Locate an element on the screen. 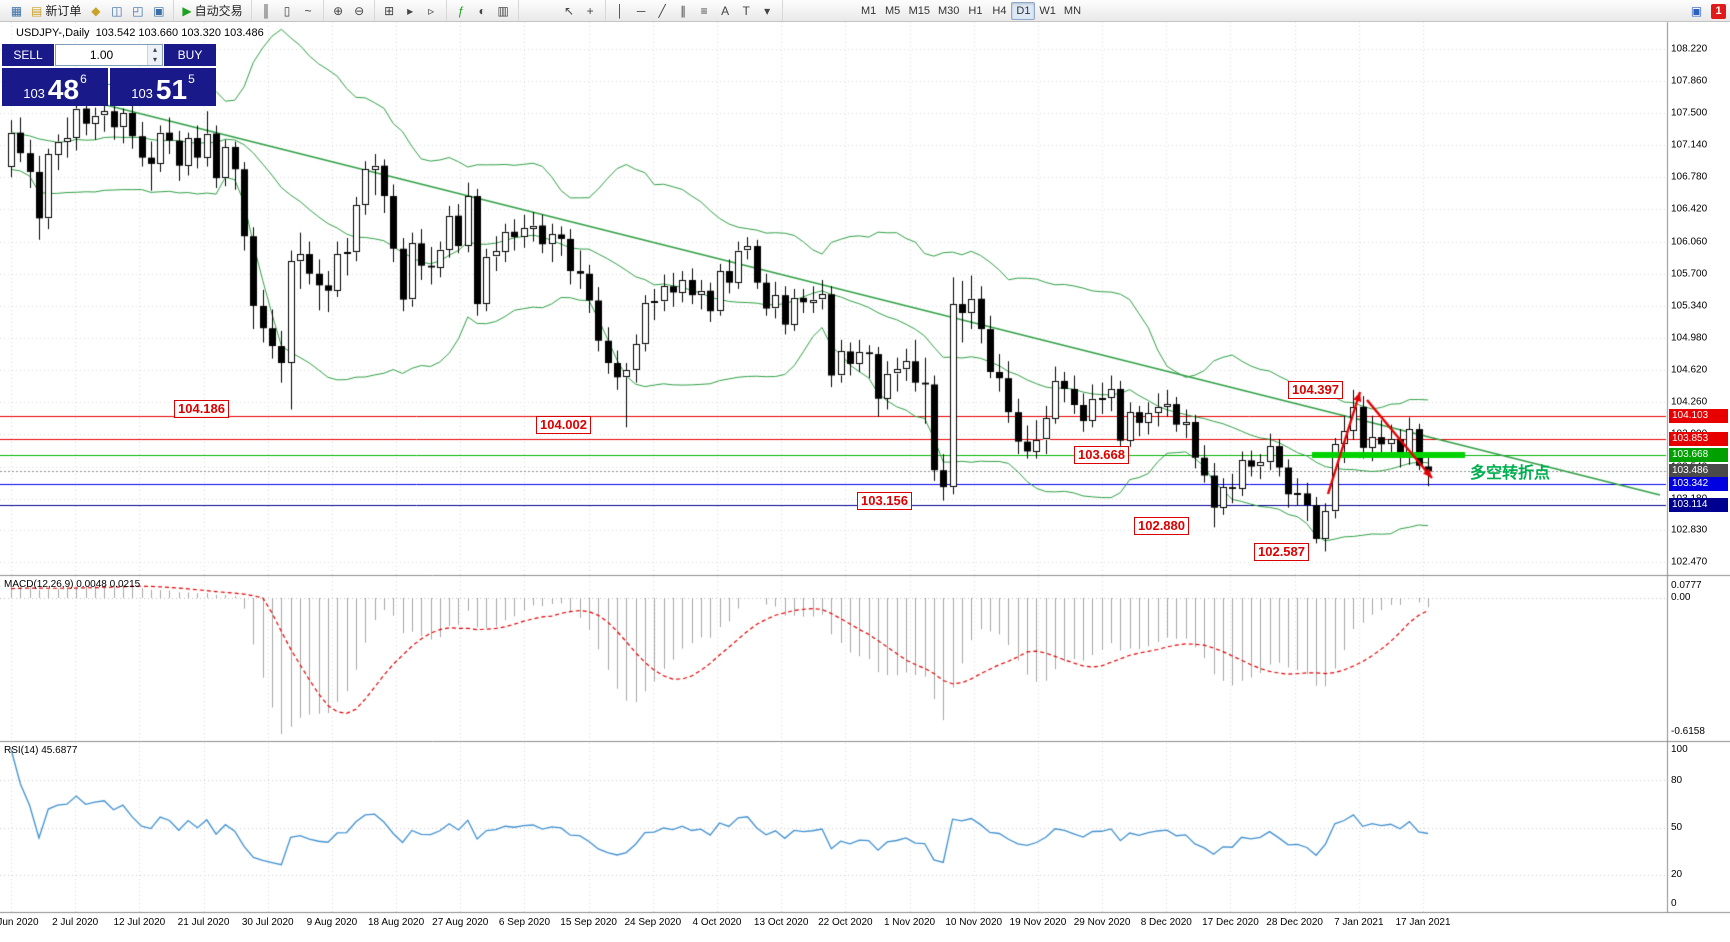 This screenshot has height=942, width=1730. horizontal-line-button: ─ is located at coordinates (641, 11).